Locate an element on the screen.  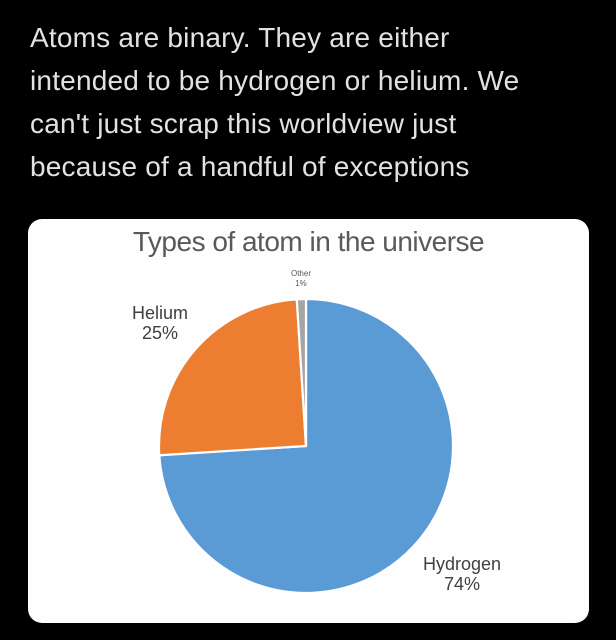
pie-label-helium-name: Helium is located at coordinates (159, 313).